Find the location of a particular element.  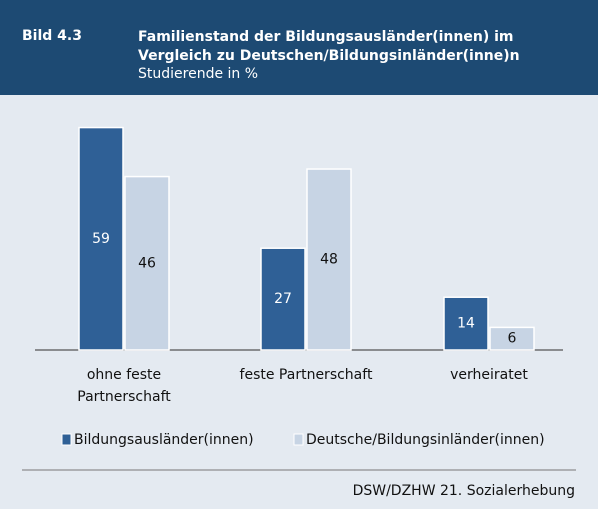

x-tick-label: ohne feste Partnerschaft is located at coordinates (124, 386).